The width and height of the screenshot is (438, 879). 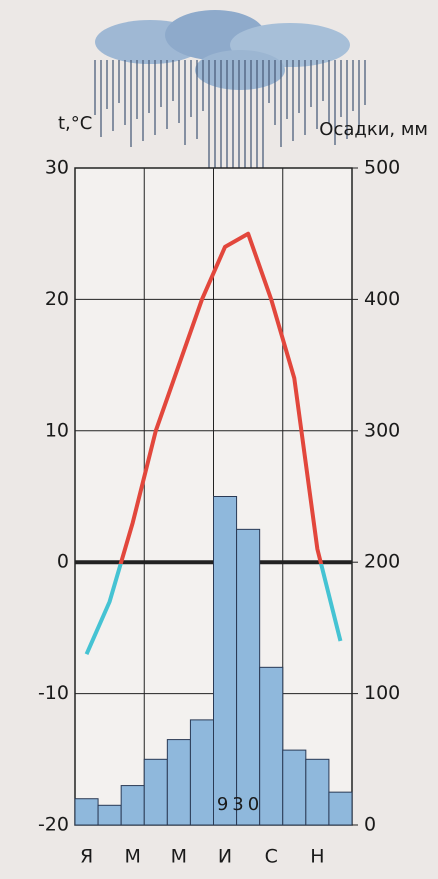 I want to click on y-tick-label: 20, so click(x=57, y=299).